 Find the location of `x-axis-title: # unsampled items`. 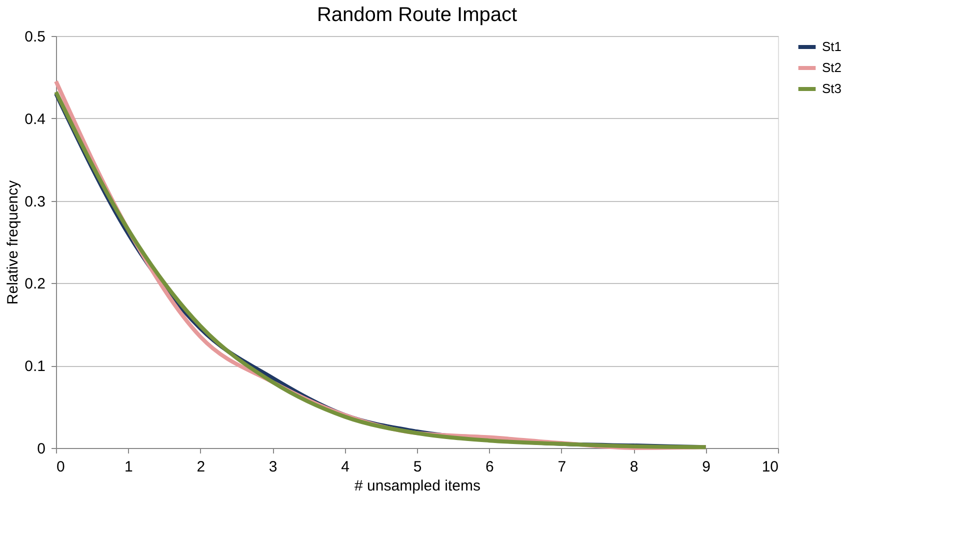

x-axis-title: # unsampled items is located at coordinates (417, 486).